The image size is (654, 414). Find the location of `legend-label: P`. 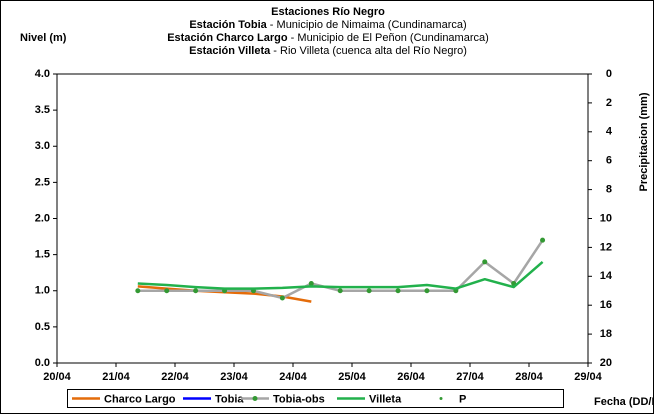

legend-label: P is located at coordinates (462, 399).